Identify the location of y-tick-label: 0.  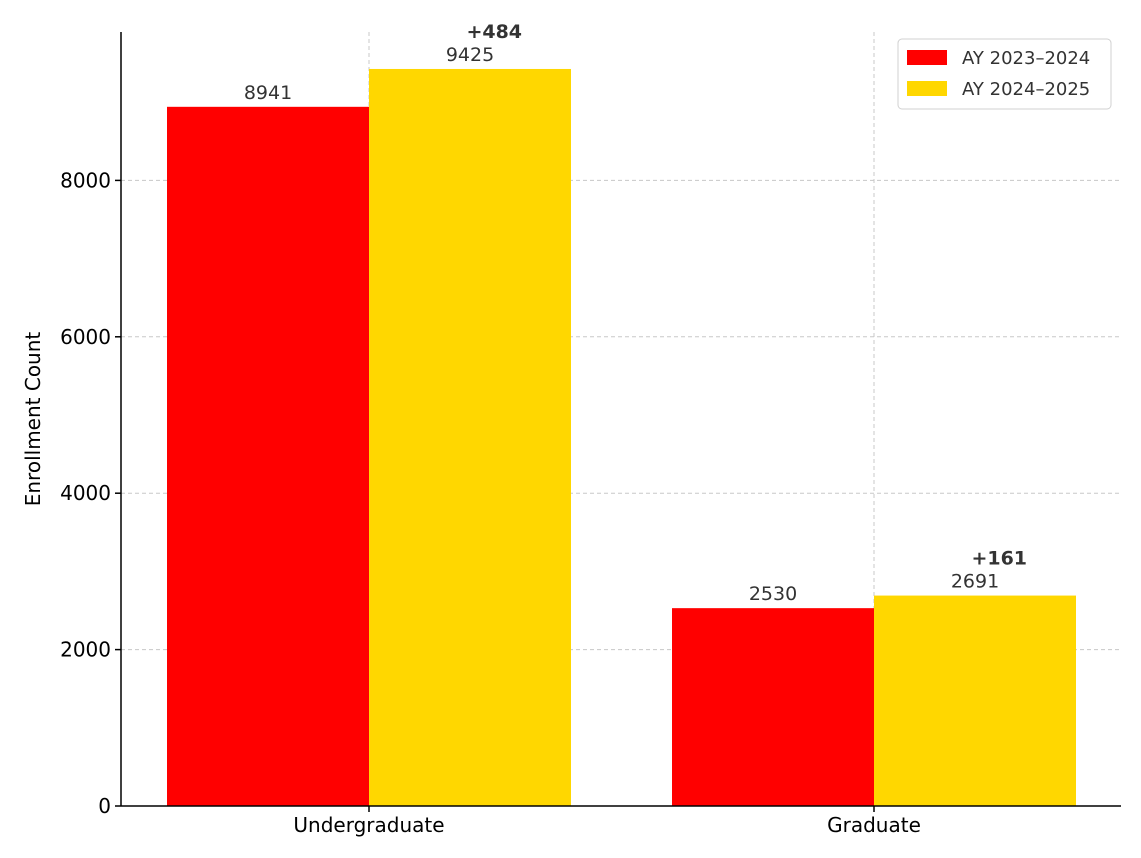
(104, 806).